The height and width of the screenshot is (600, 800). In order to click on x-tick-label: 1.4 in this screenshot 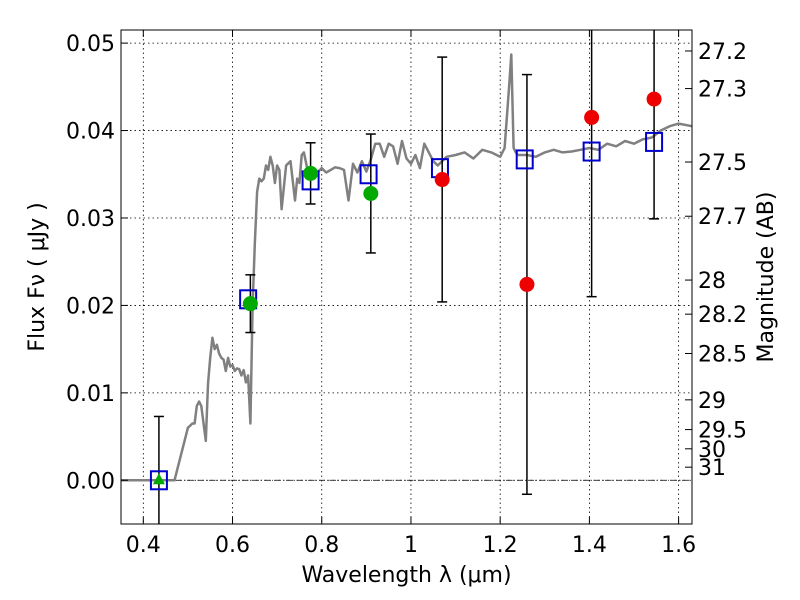, I will do `click(589, 545)`.